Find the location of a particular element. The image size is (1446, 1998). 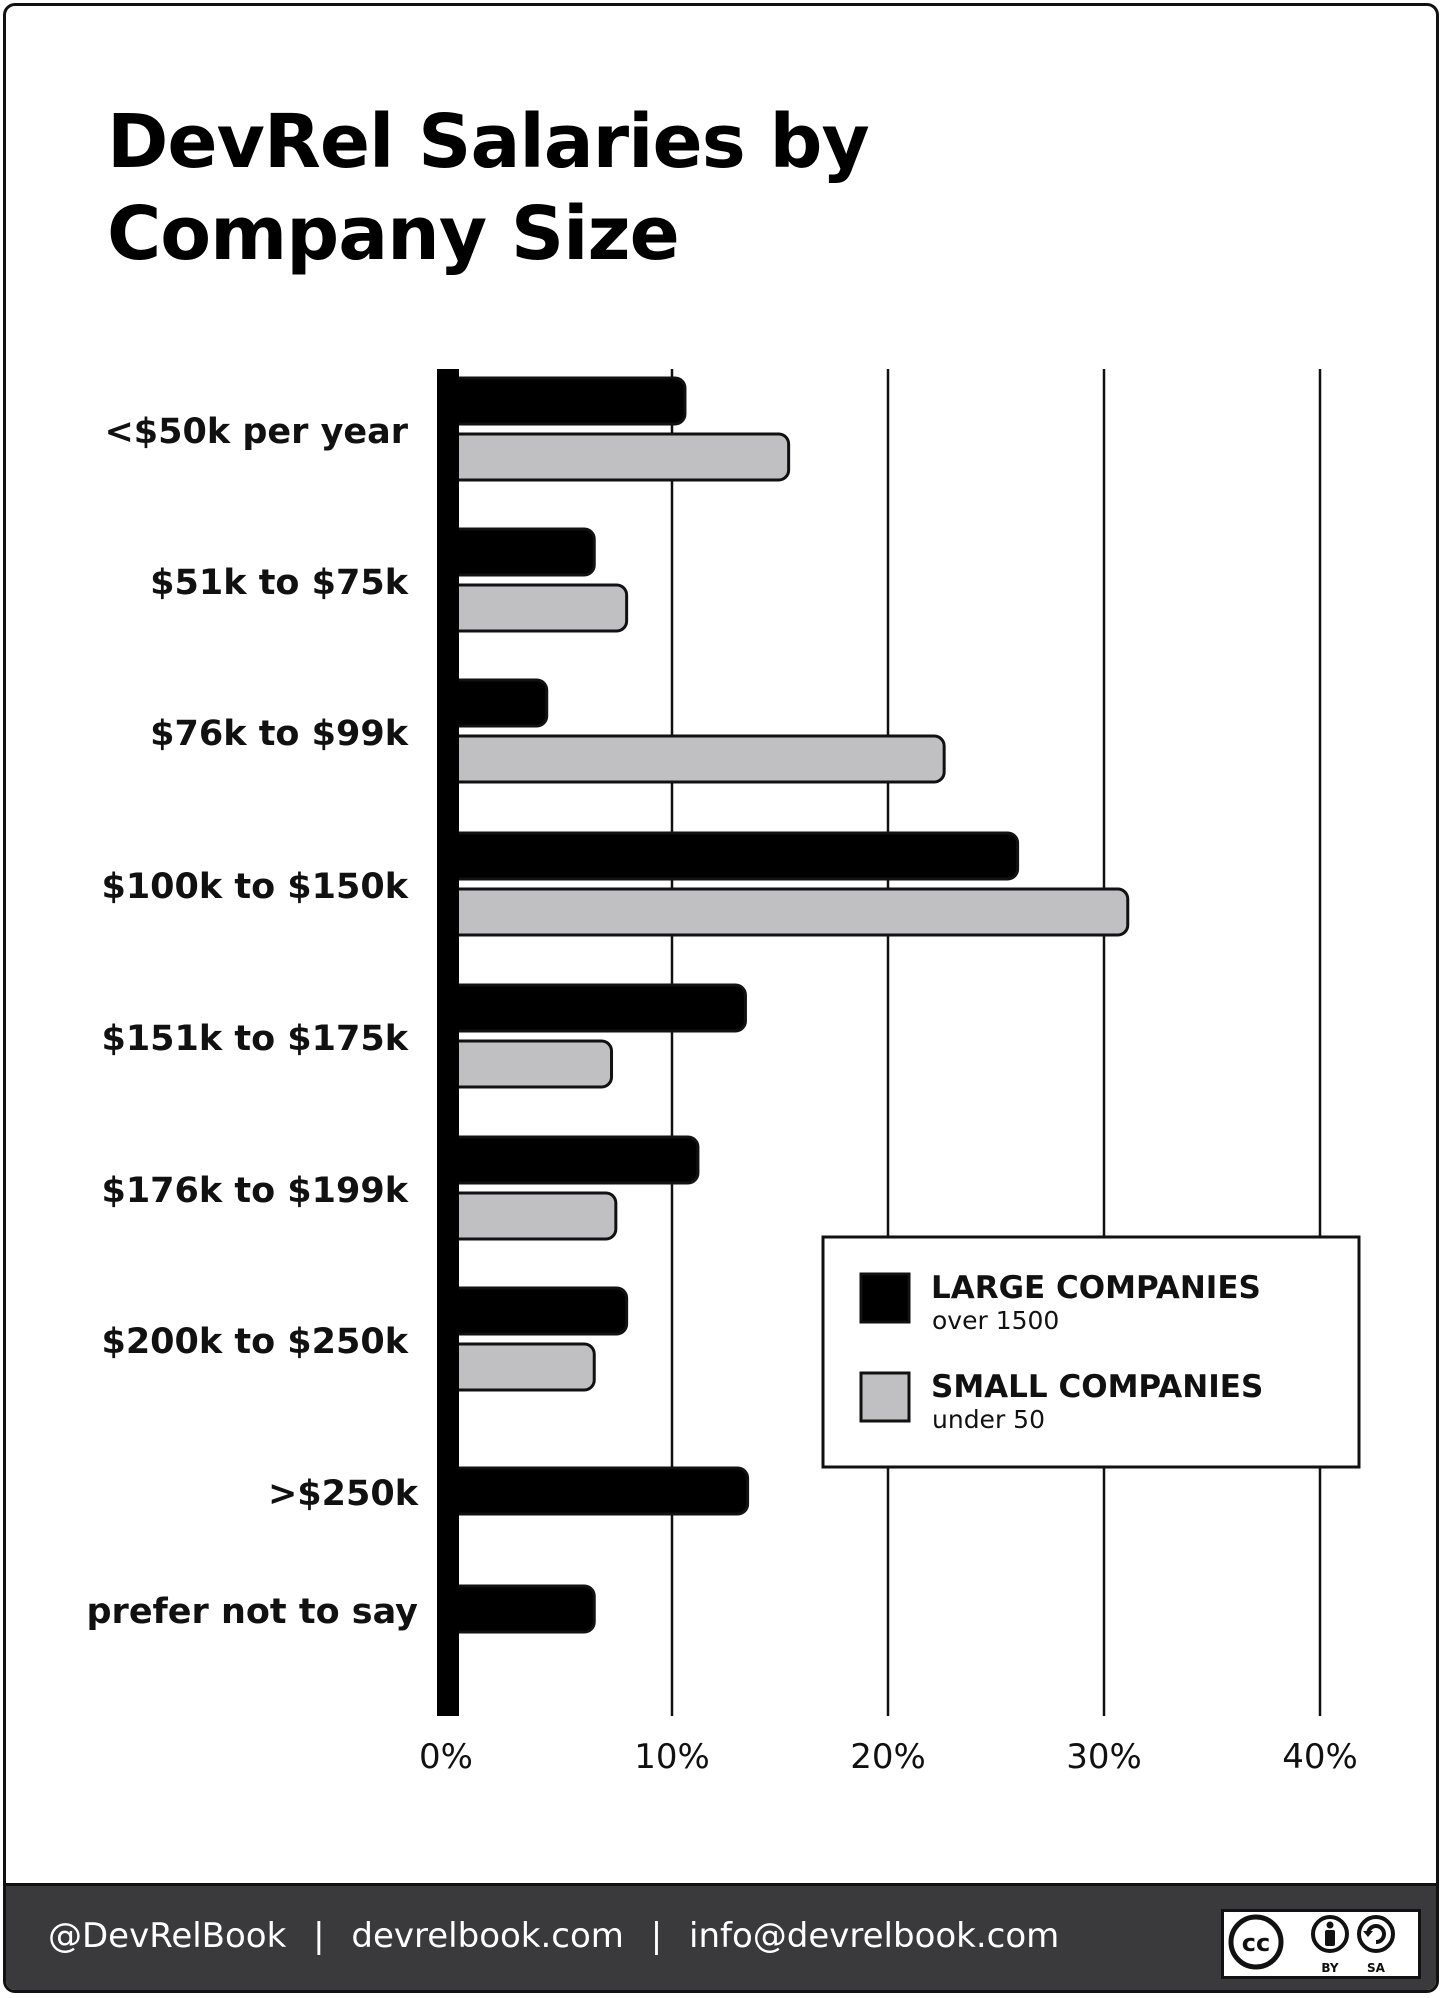

cc-icon: cc is located at coordinates (1256, 1942).